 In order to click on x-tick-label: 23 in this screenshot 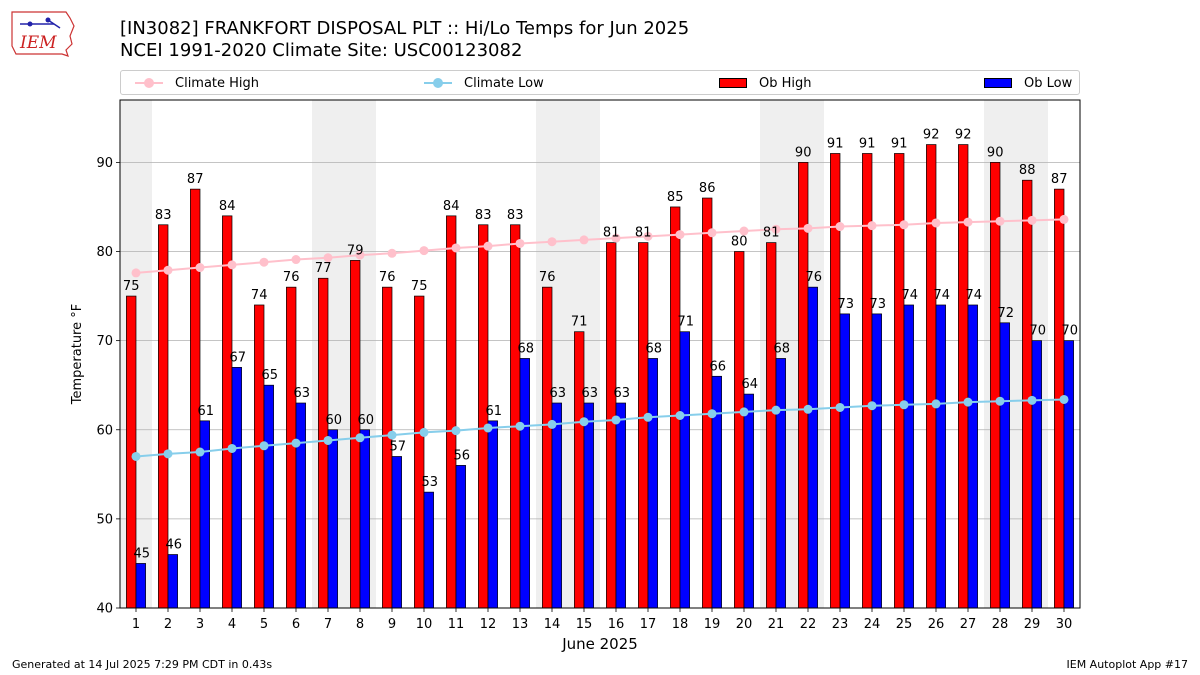, I will do `click(840, 624)`.